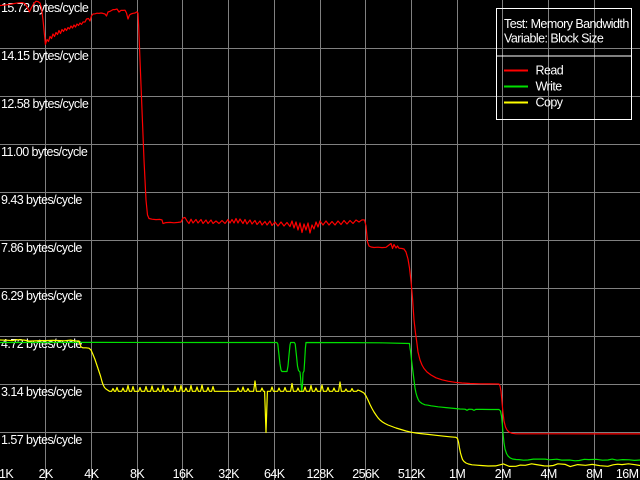 The image size is (640, 480). What do you see at coordinates (627, 473) in the screenshot?
I see `svg-text: 16M` at bounding box center [627, 473].